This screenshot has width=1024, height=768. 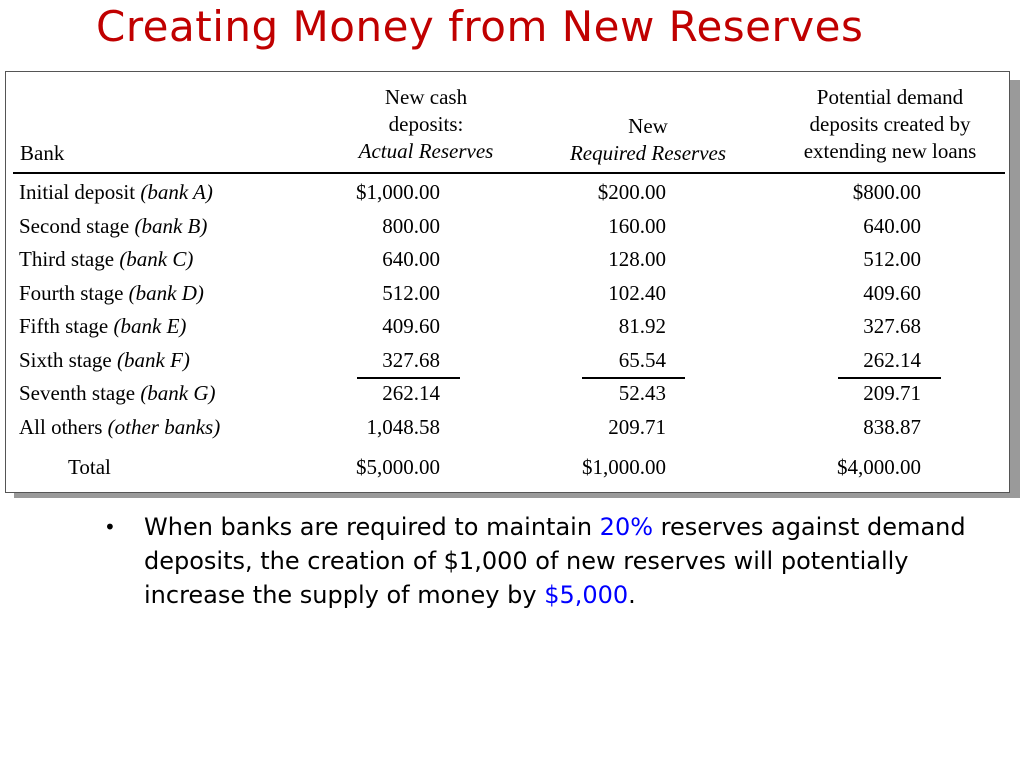 What do you see at coordinates (648, 153) in the screenshot?
I see `header-required-line2: Required Reserves` at bounding box center [648, 153].